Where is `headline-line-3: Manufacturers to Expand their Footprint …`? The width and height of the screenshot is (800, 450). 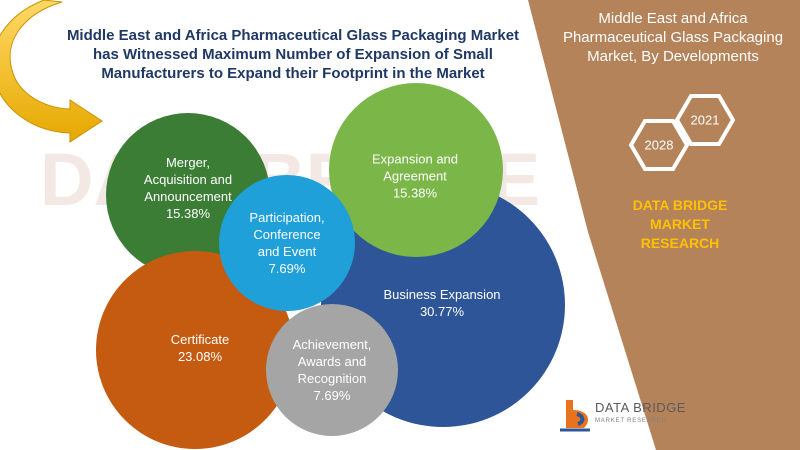 headline-line-3: Manufacturers to Expand their Footprint … is located at coordinates (293, 73).